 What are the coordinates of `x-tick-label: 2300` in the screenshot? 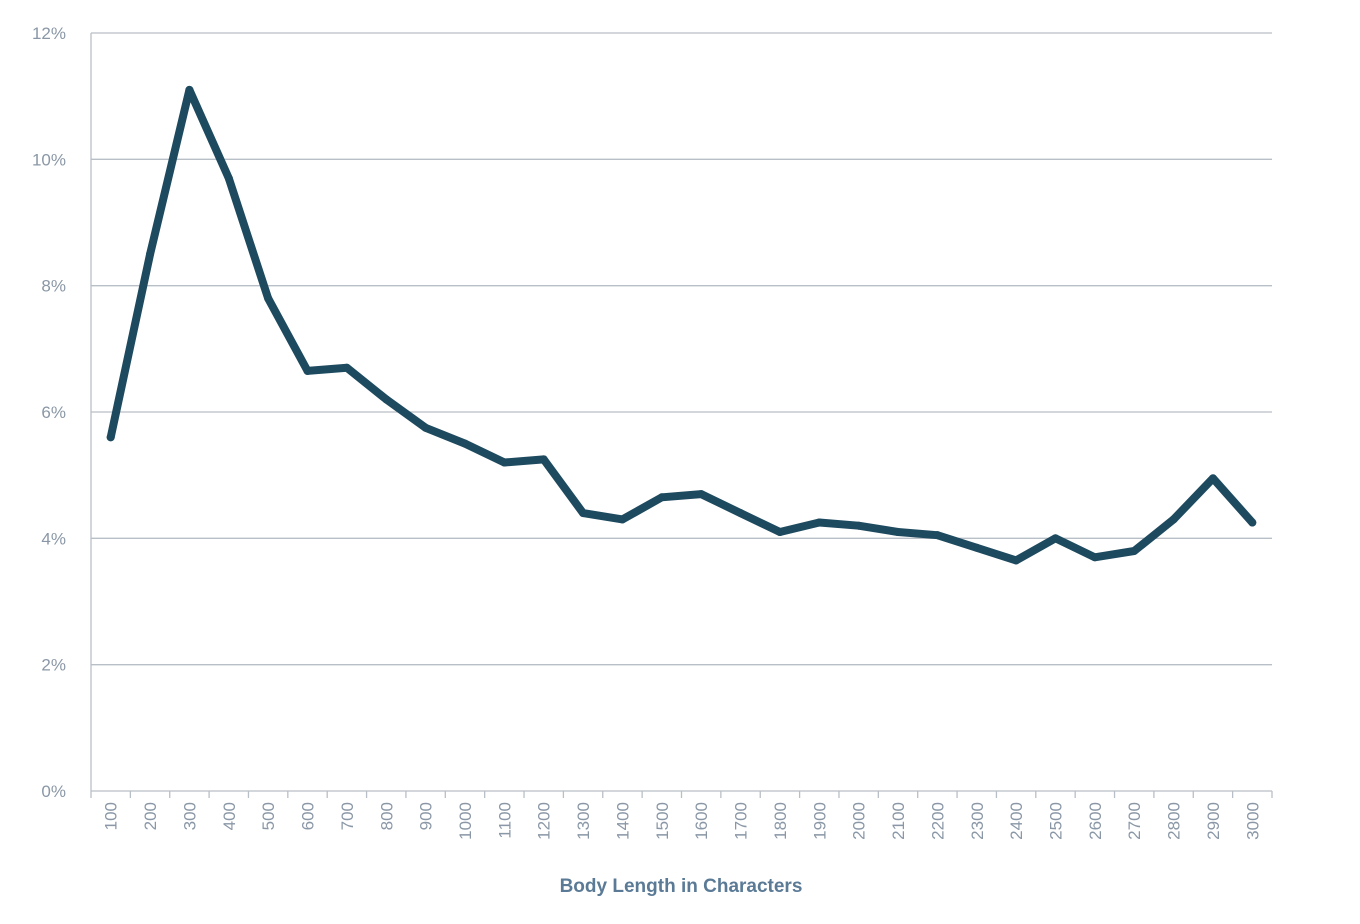 It's located at (977, 821).